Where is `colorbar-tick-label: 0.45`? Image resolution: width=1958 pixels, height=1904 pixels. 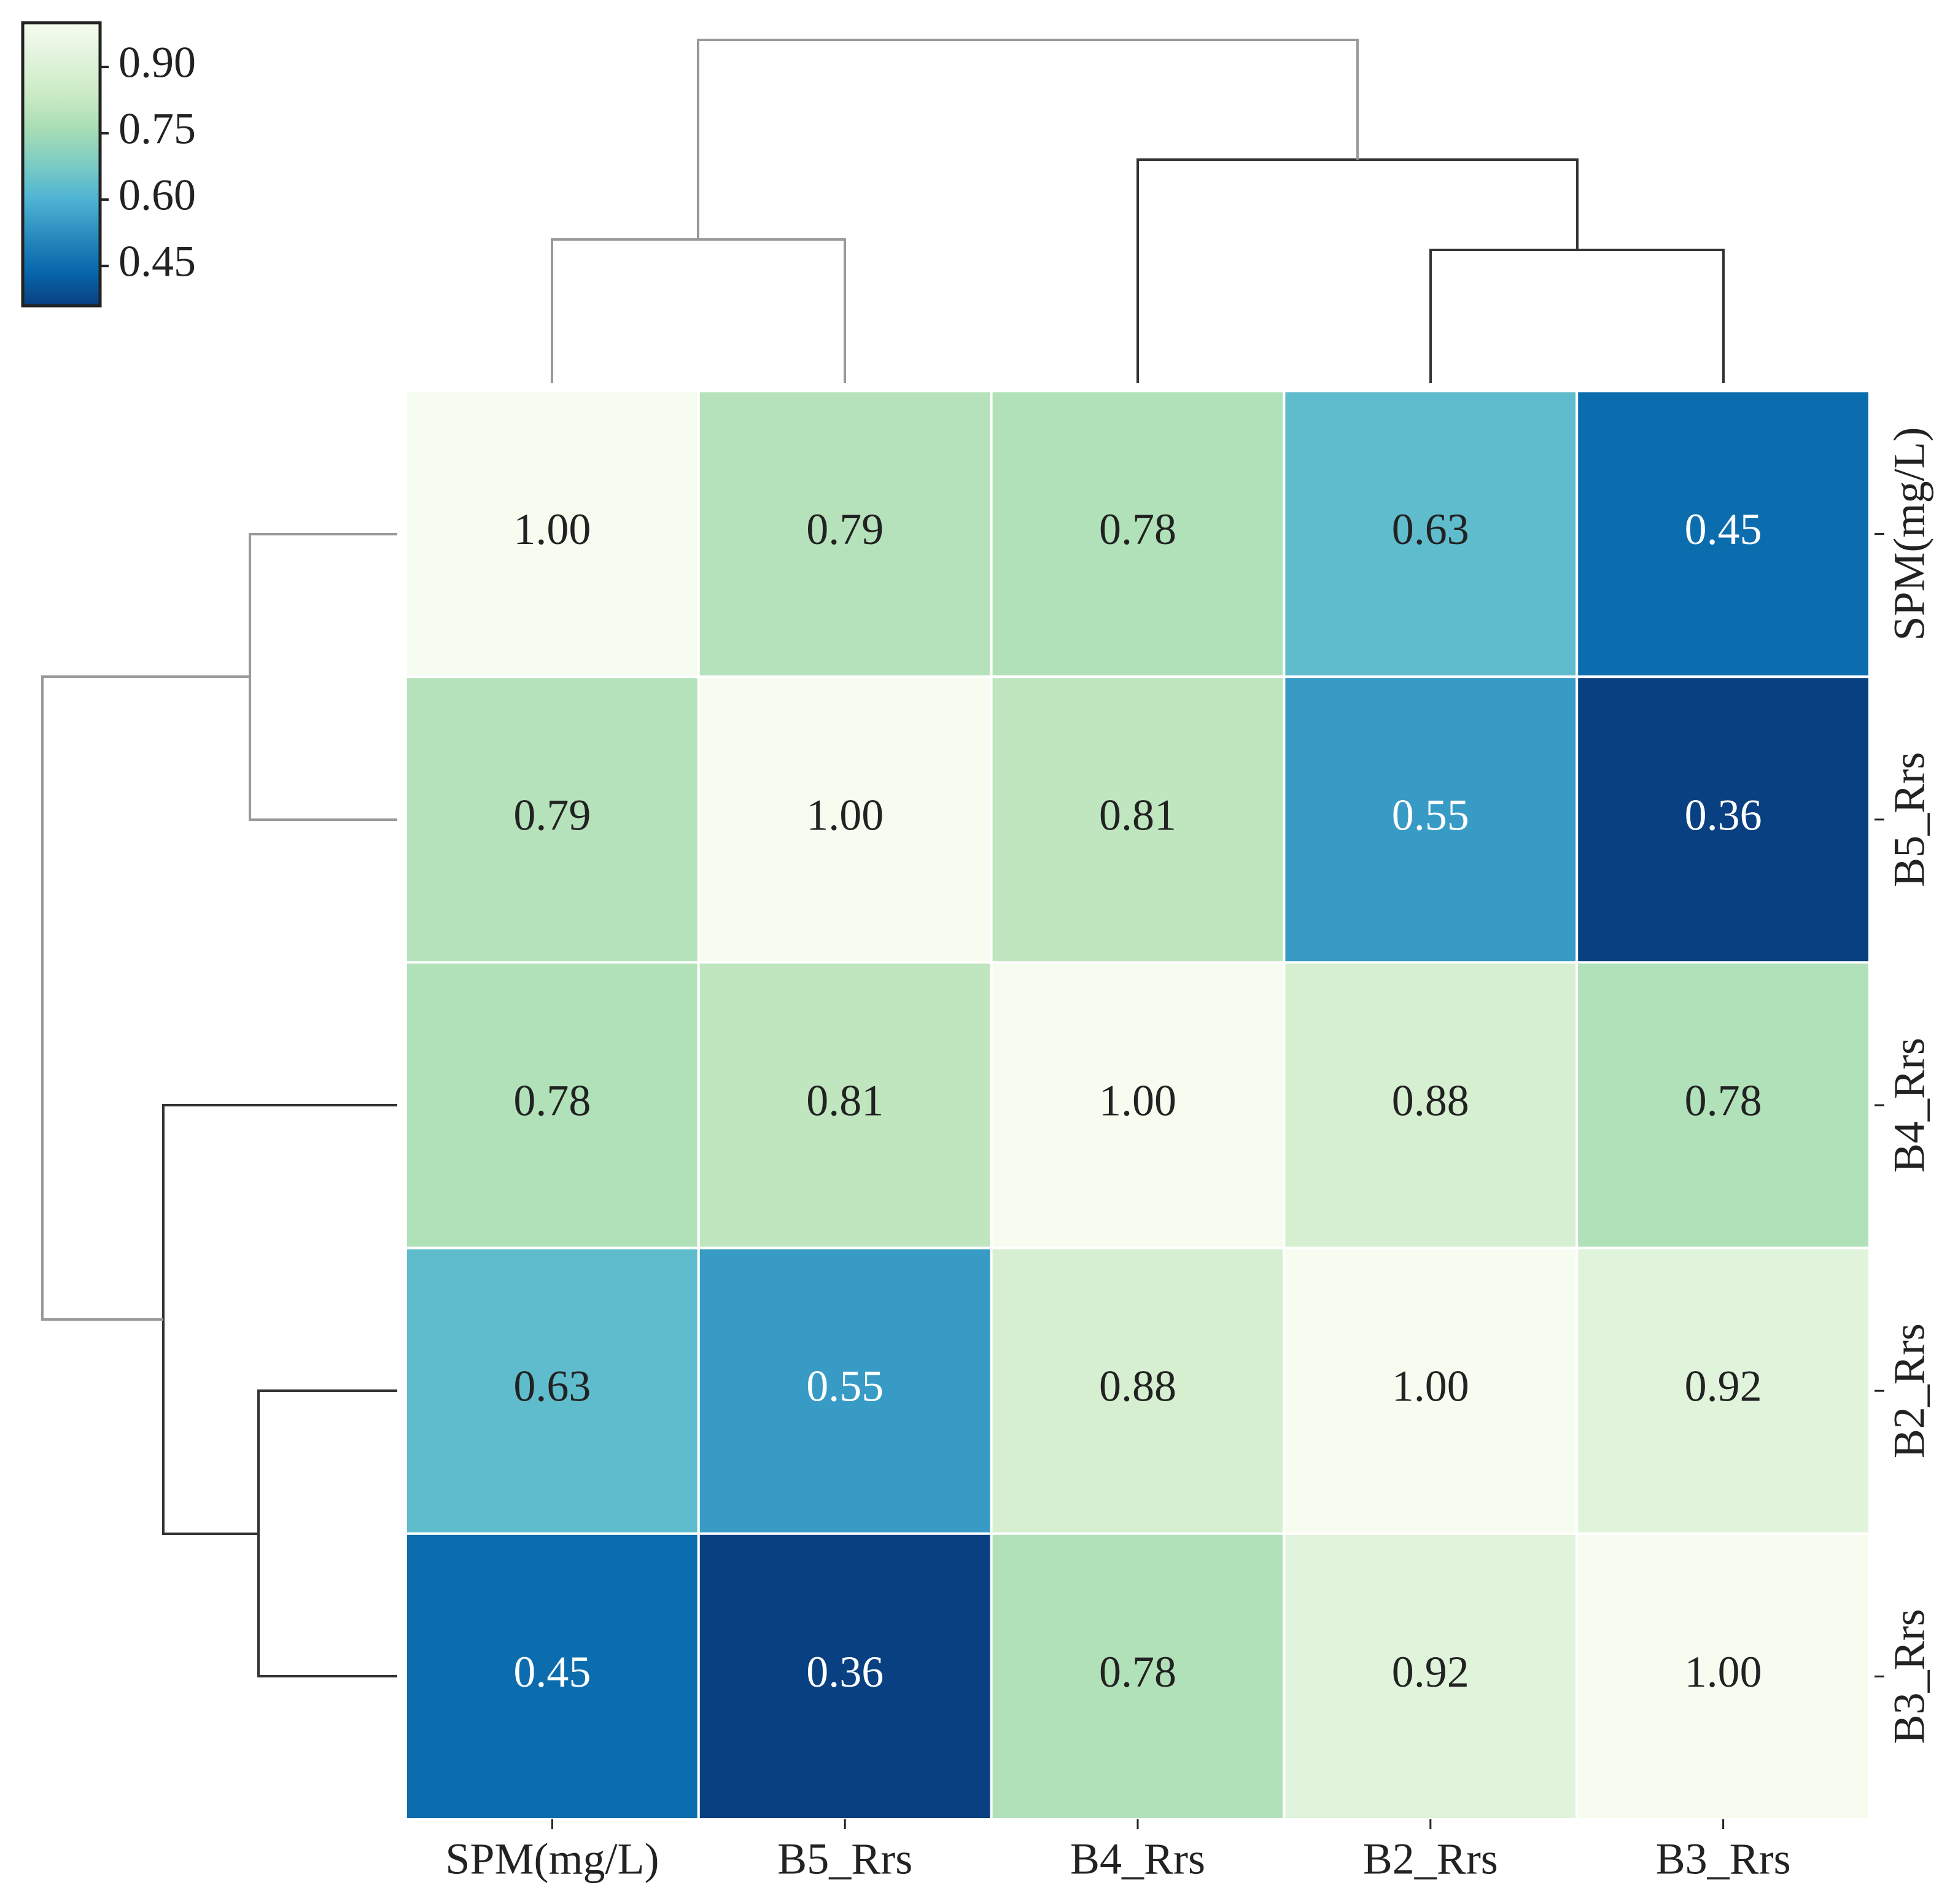 colorbar-tick-label: 0.45 is located at coordinates (157, 261).